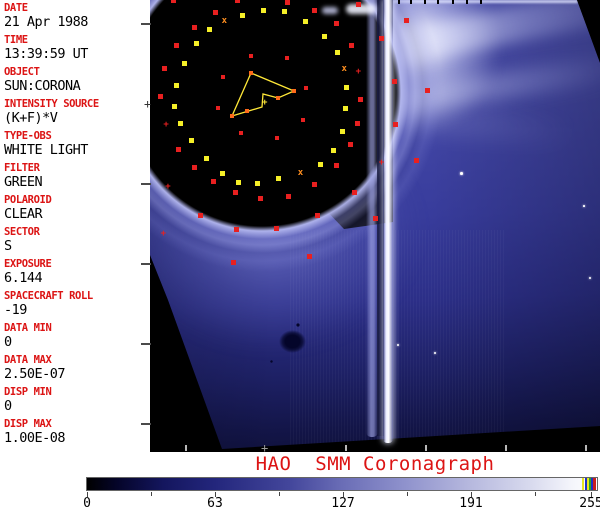 Image resolution: width=600 pixels, height=512 pixels. I want to click on image-defect-blob, so click(292, 341).